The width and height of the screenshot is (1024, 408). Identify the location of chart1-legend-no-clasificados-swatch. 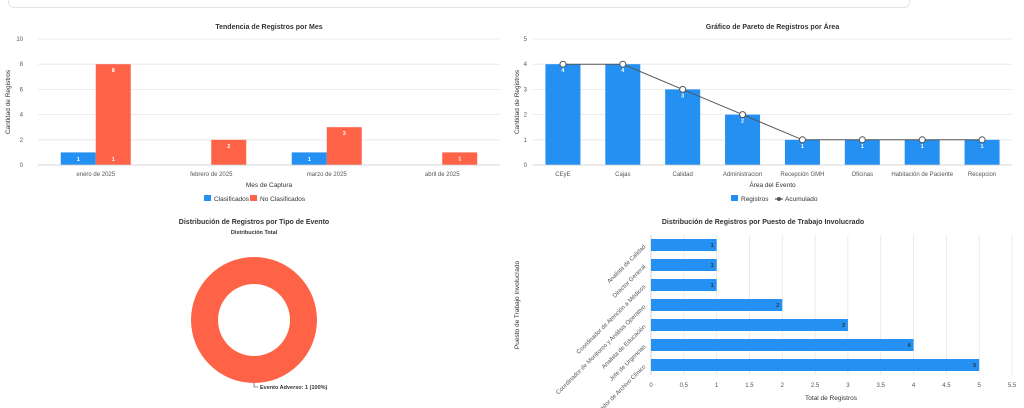
(253, 198).